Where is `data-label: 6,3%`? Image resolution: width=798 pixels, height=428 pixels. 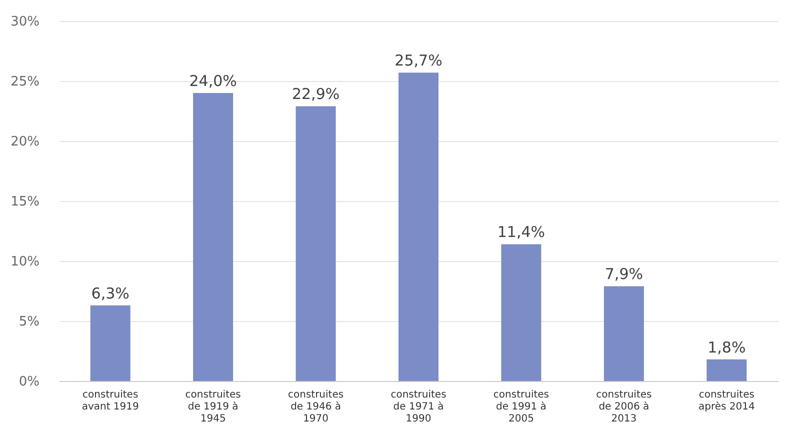 data-label: 6,3% is located at coordinates (110, 293).